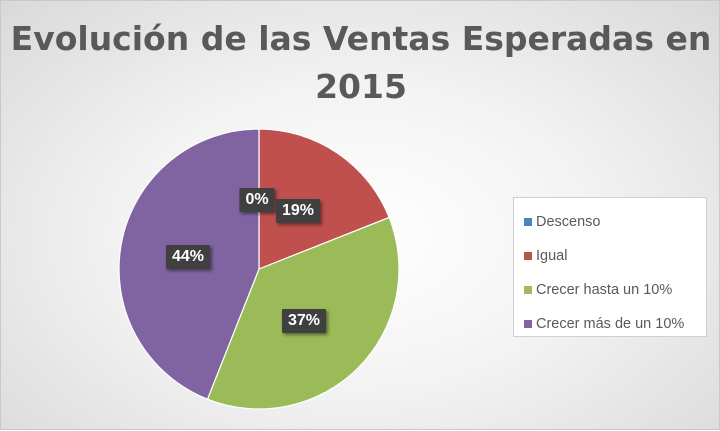 The width and height of the screenshot is (720, 431). Describe the element at coordinates (361, 38) in the screenshot. I see `chart-title-line-1: Evolución de las Ventas Esperadas en` at that location.